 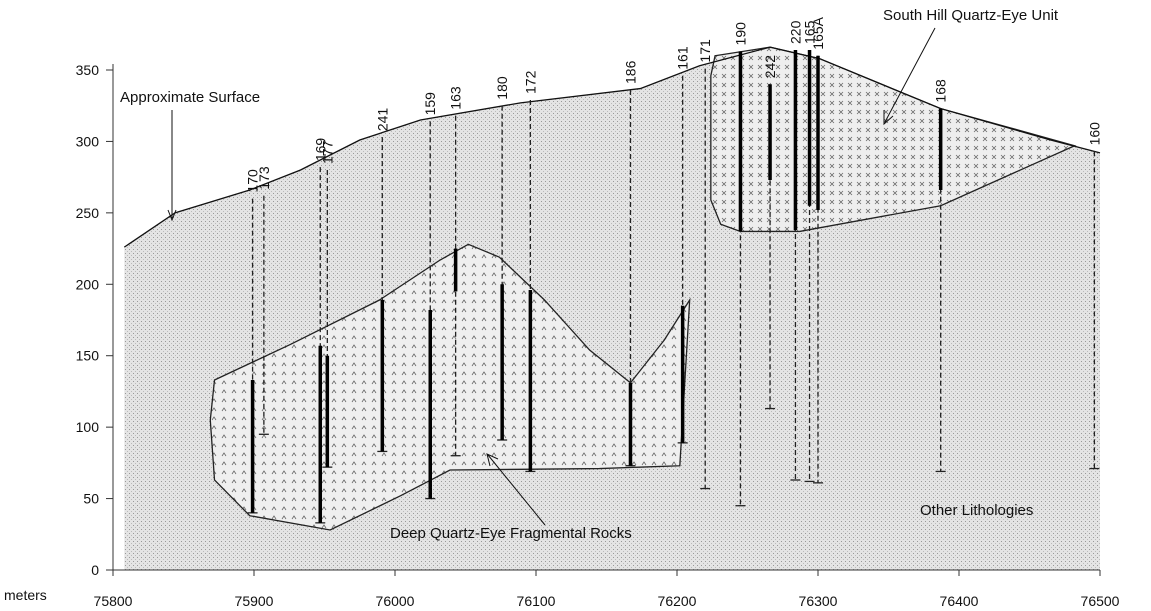 I want to click on hole-label: 241, so click(x=382, y=120).